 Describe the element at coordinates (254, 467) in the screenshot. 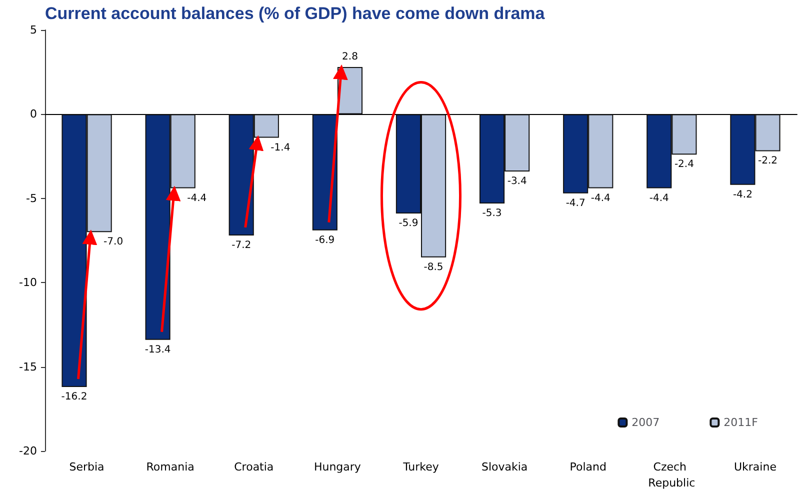

I see `x-tick-label: Croatia` at that location.